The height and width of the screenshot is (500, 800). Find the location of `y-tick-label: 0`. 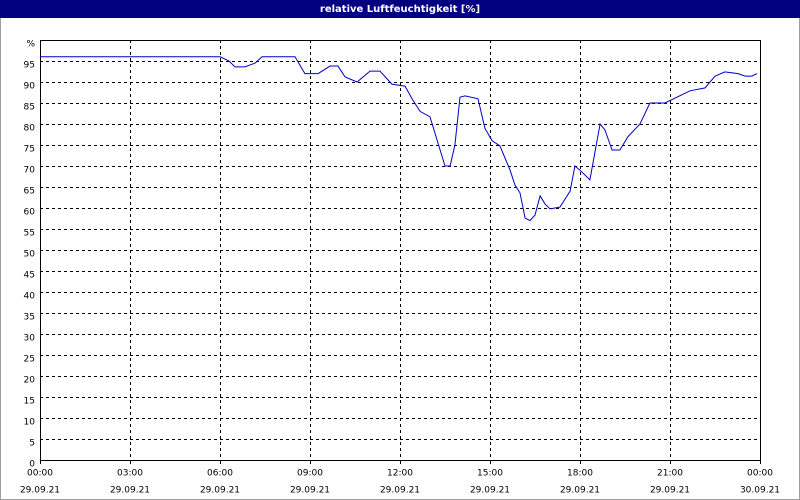

y-tick-label: 0 is located at coordinates (32, 465).